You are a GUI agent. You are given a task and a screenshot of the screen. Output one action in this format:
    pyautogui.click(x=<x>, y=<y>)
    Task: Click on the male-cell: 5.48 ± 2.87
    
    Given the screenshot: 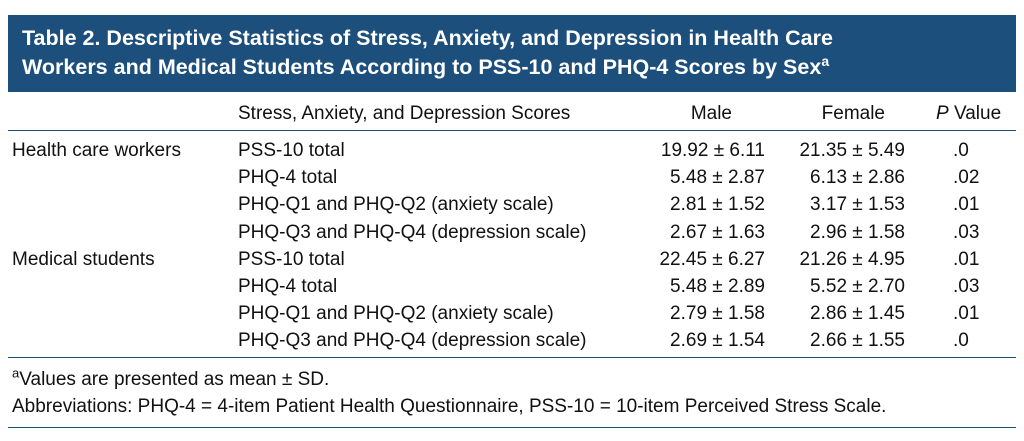 What is the action you would take?
    pyautogui.click(x=717, y=178)
    